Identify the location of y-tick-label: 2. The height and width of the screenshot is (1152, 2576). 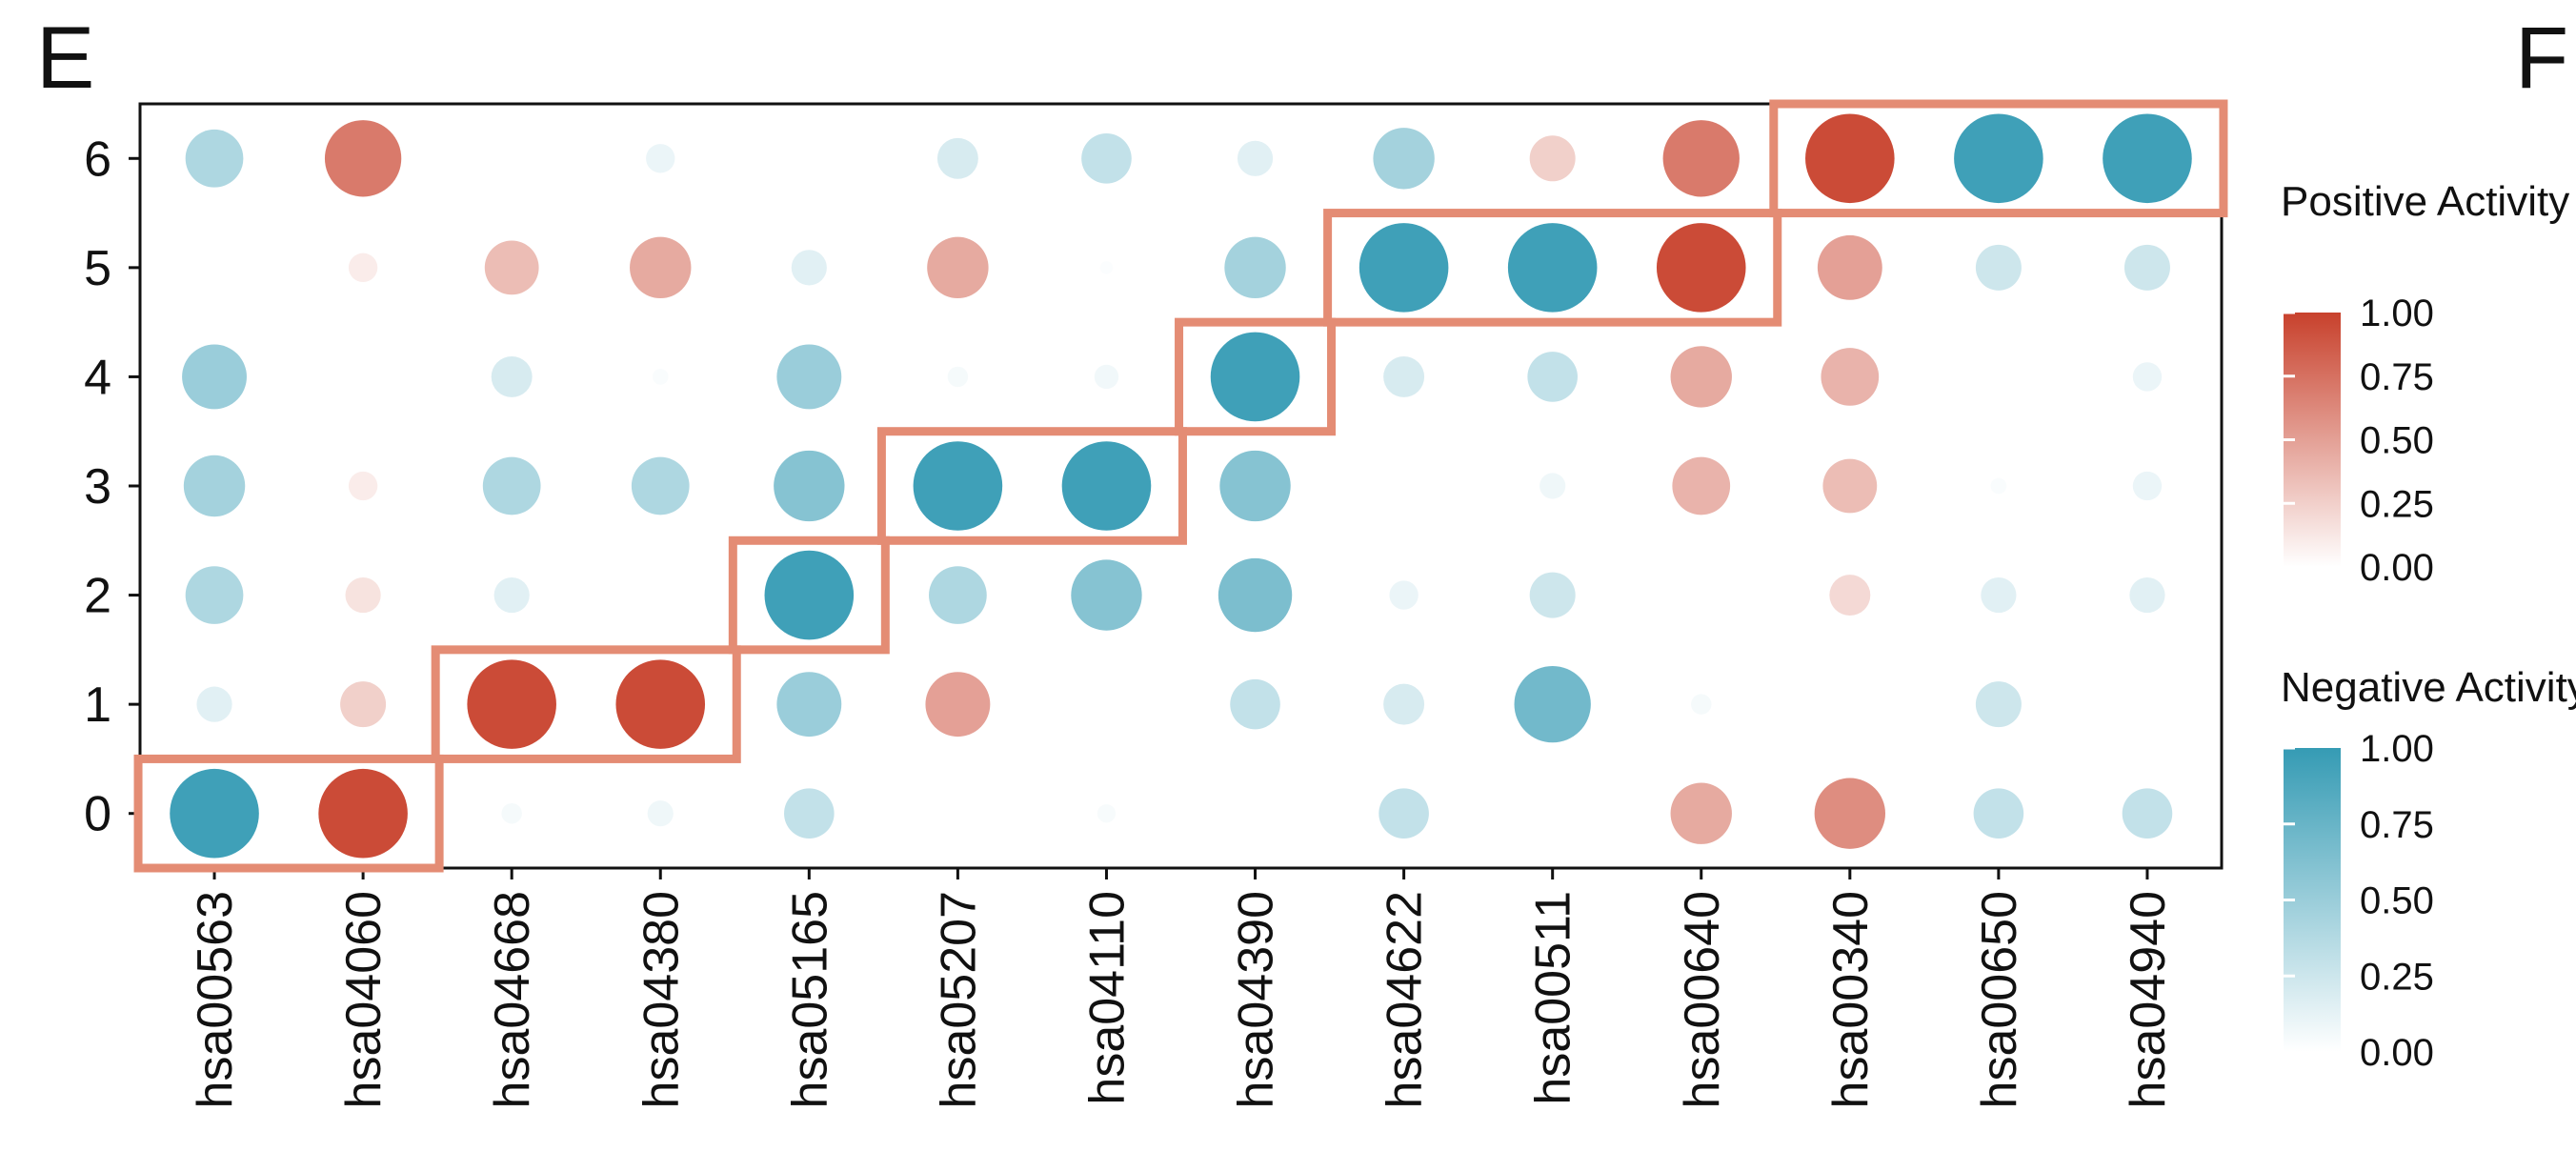
(98, 597).